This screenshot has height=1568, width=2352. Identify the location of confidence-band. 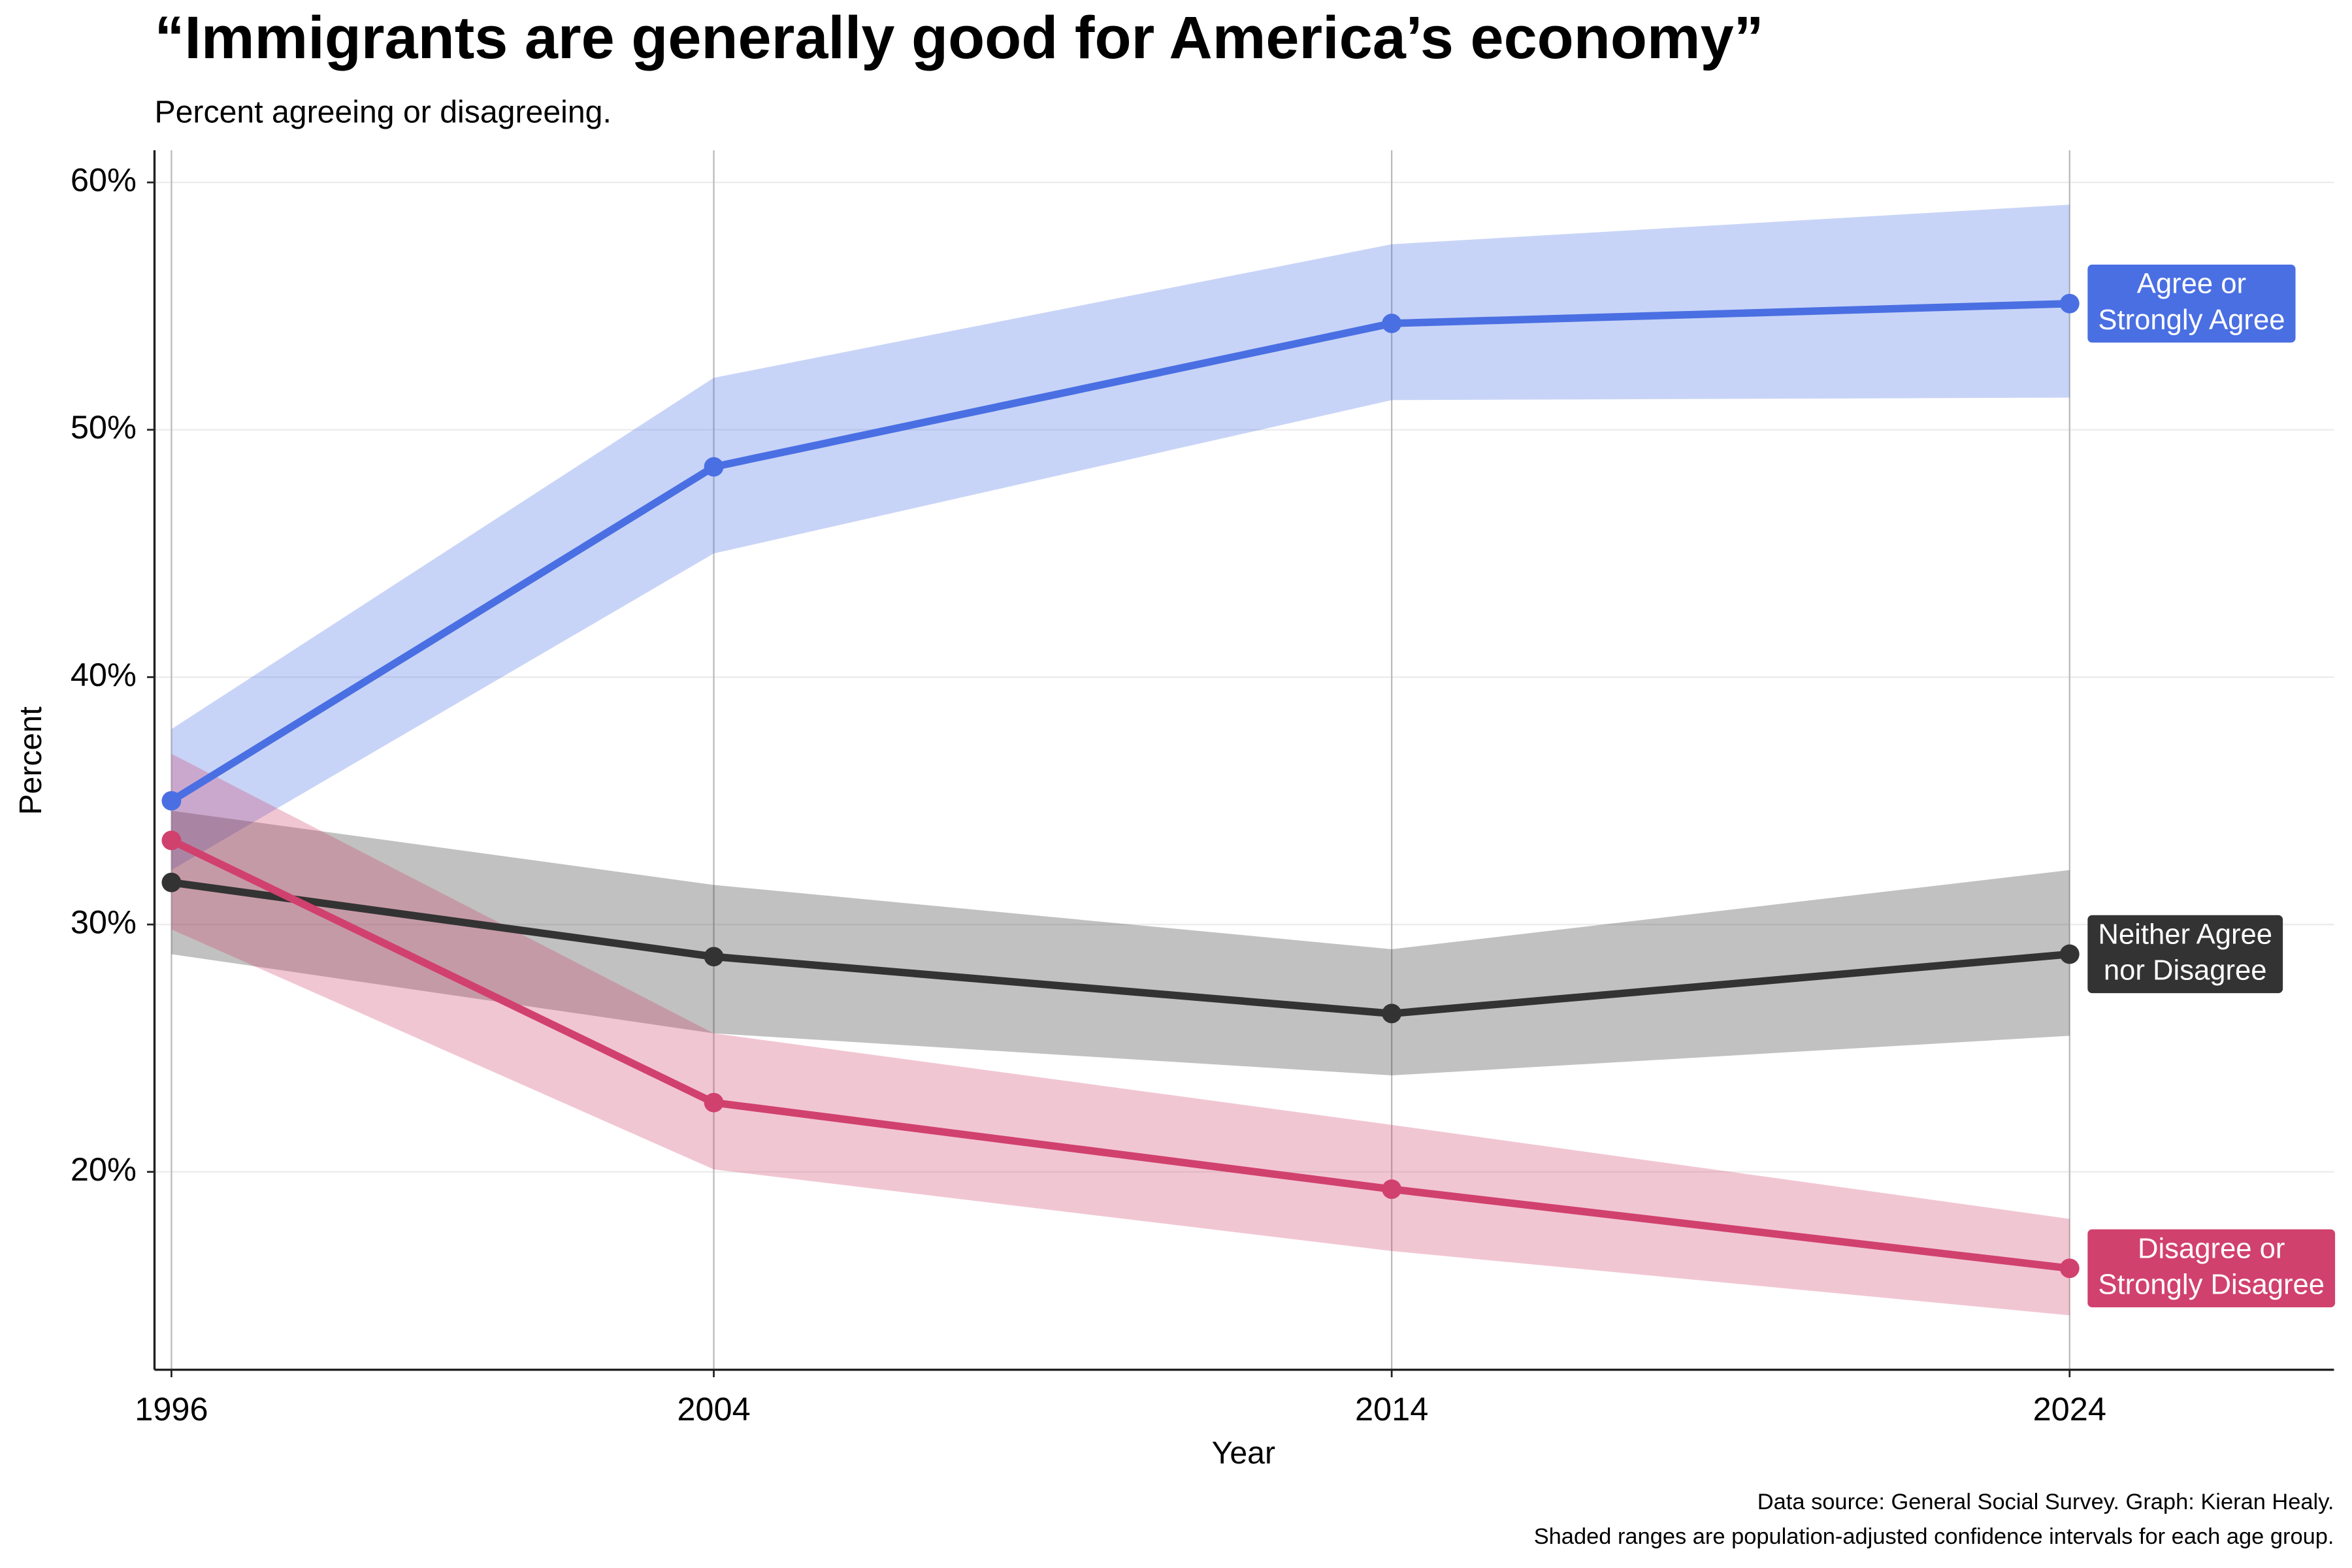
(1120, 943).